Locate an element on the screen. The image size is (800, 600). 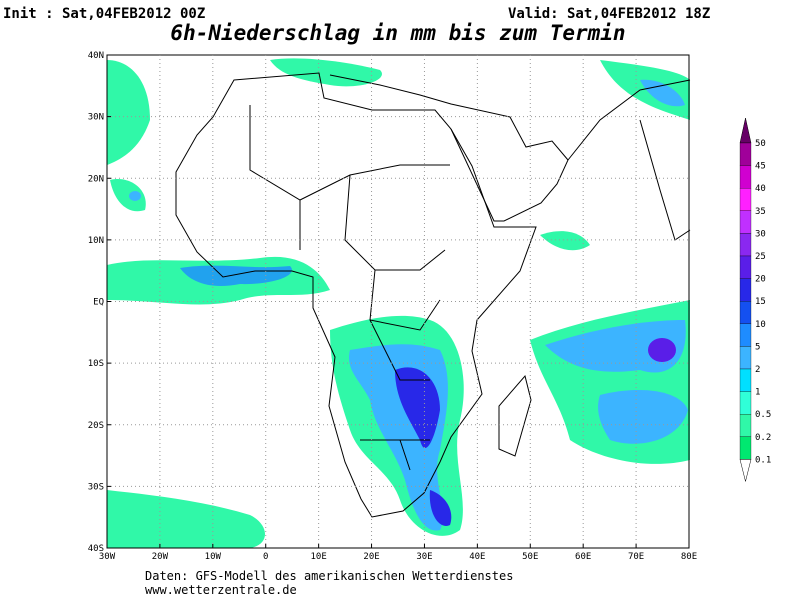
lon-label: 10W is located at coordinates (213, 557).